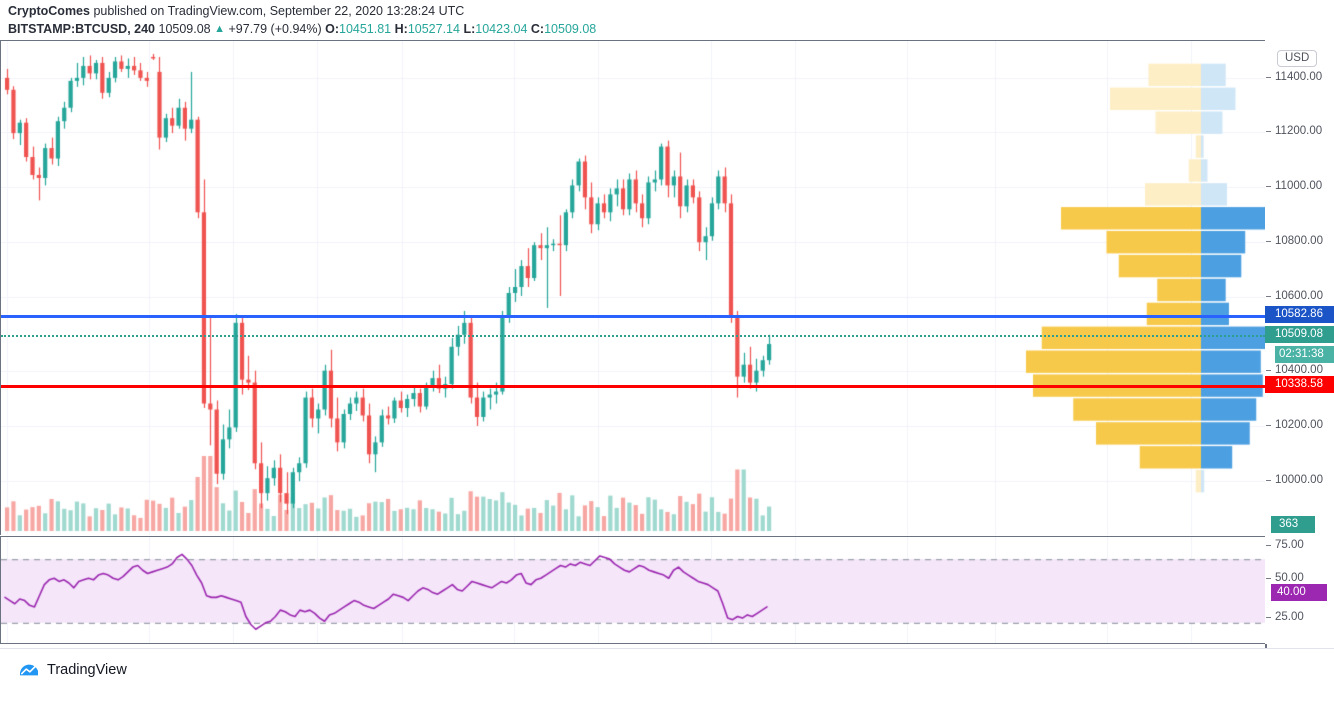 Image resolution: width=1334 pixels, height=703 pixels. What do you see at coordinates (1299, 314) in the screenshot?
I see `resistance-price-badge: 10582.86` at bounding box center [1299, 314].